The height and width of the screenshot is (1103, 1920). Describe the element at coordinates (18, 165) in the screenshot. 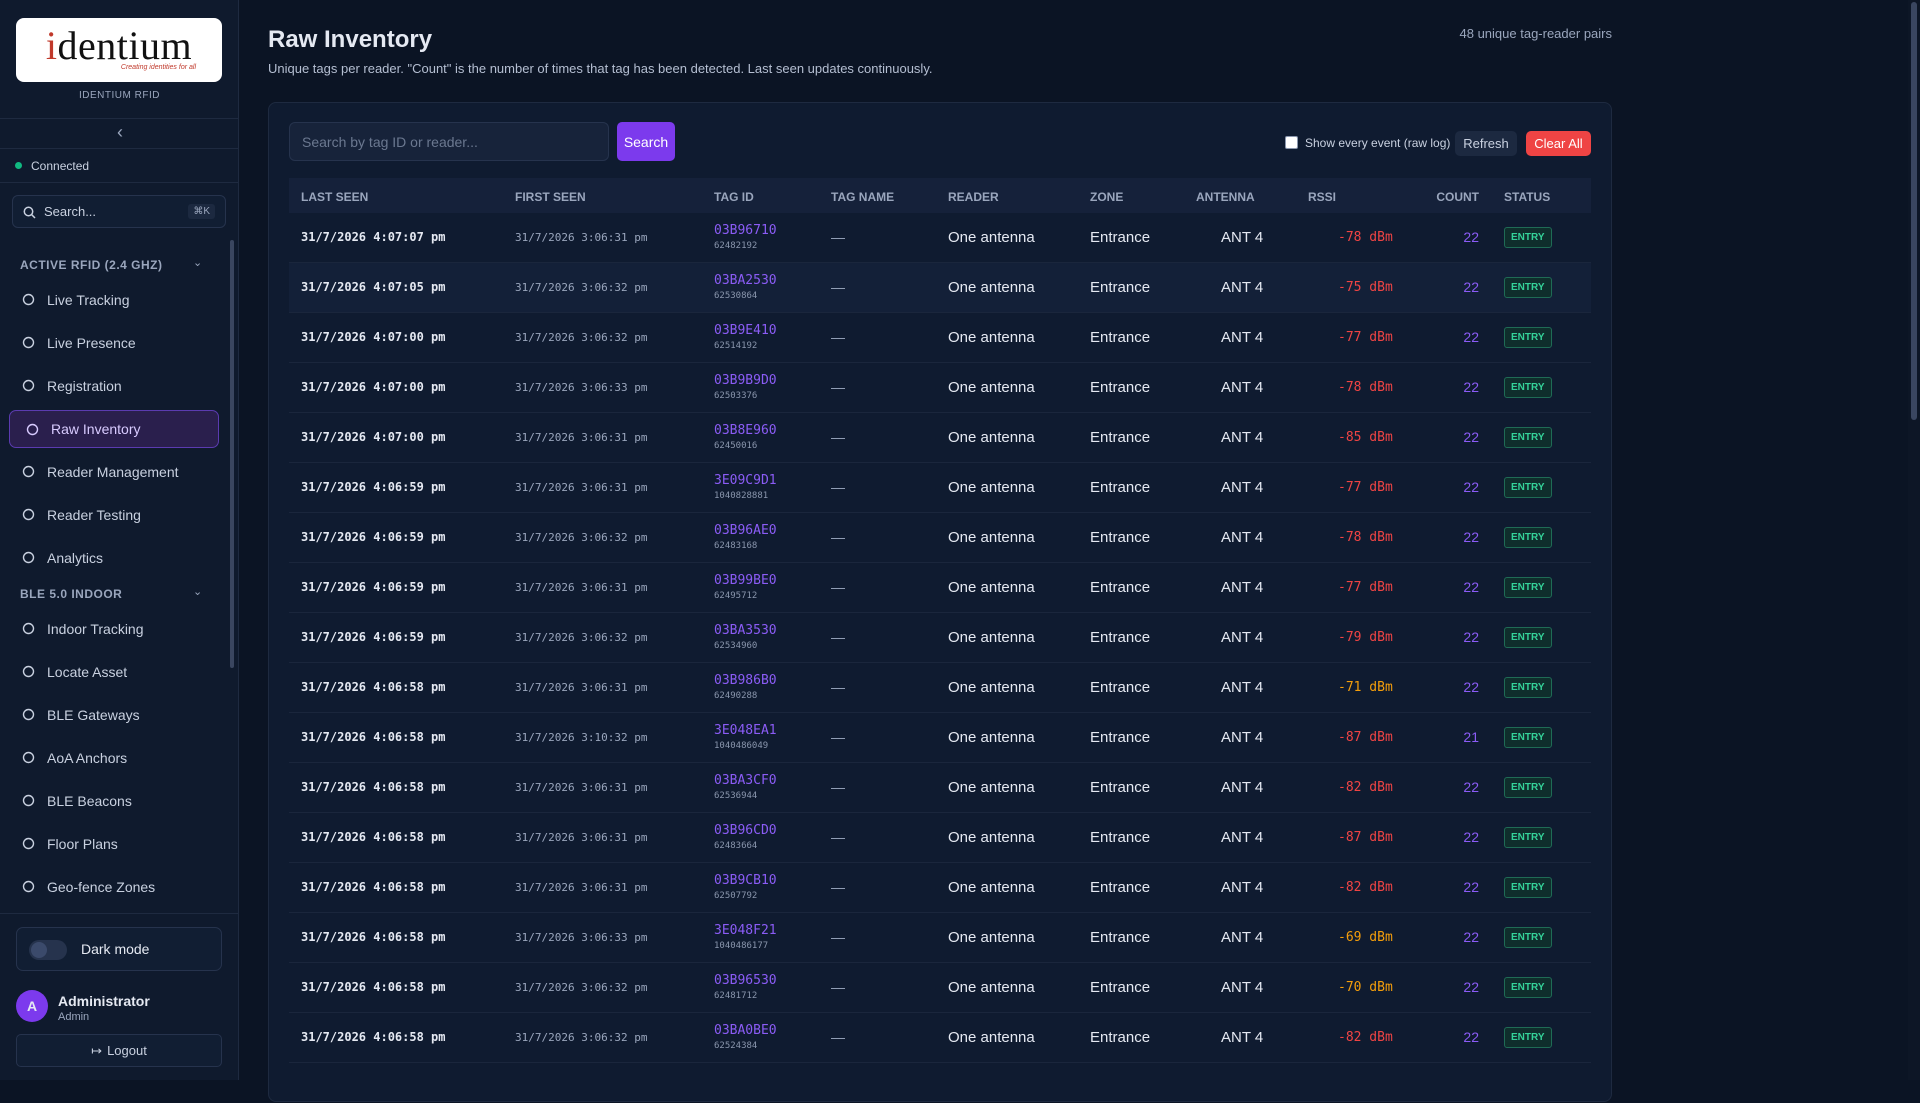

I see `status-dot` at that location.